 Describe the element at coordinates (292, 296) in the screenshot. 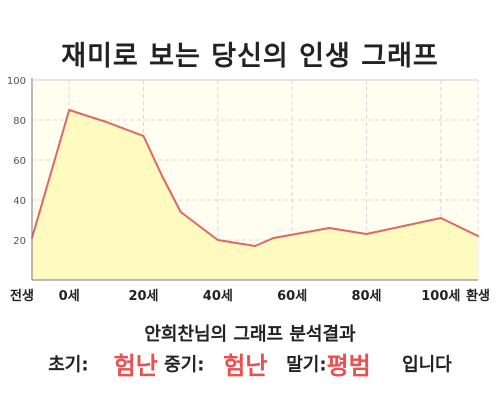

I see `x-tick-label: 60세` at that location.